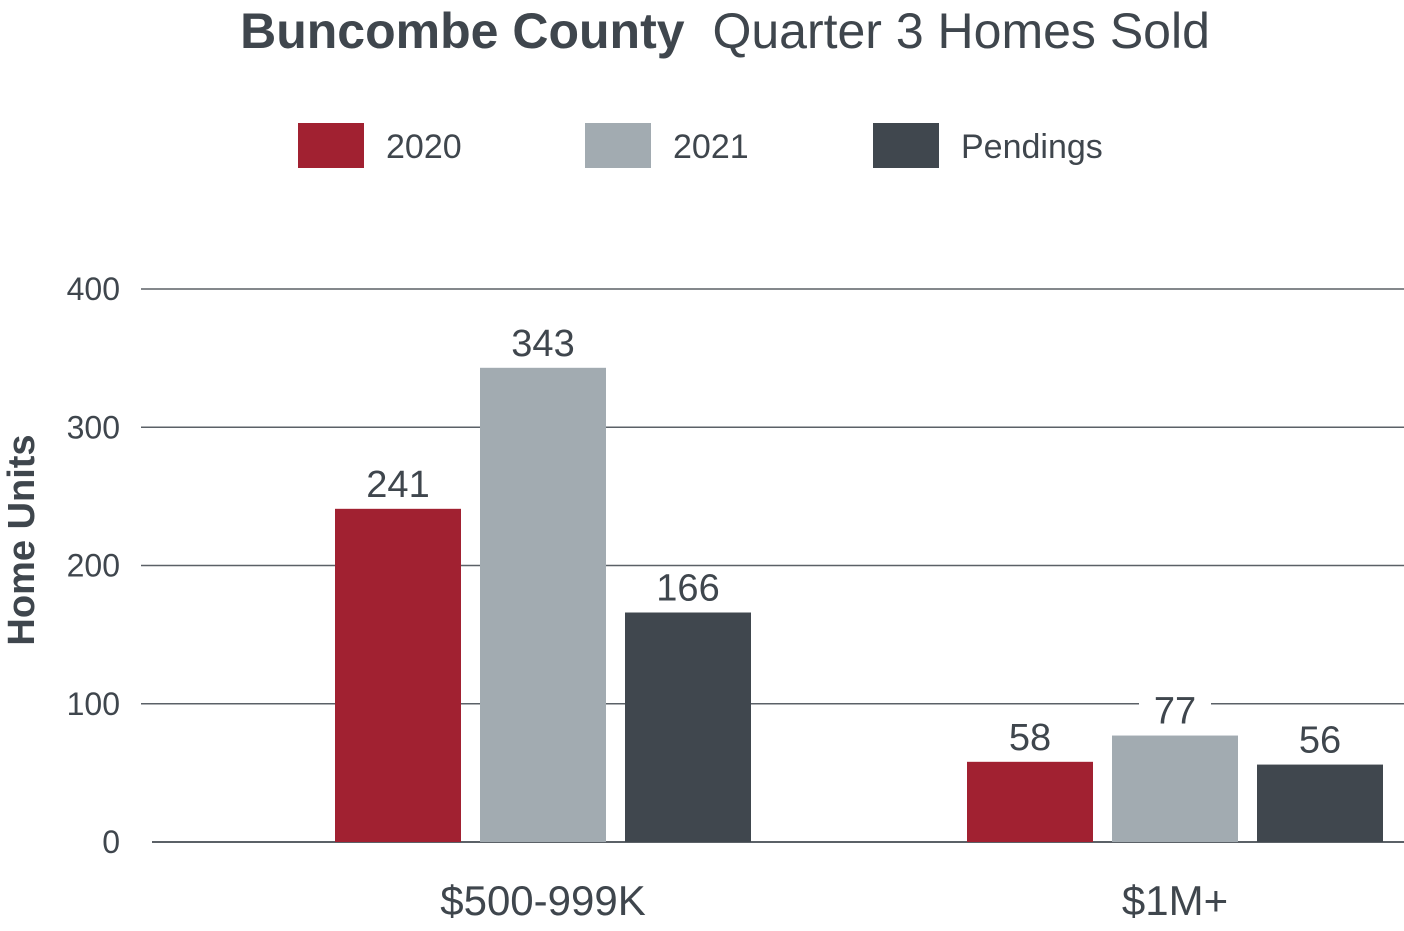  I want to click on chart-title: Buncombe County Quarter 3 Homes Sold, so click(725, 31).